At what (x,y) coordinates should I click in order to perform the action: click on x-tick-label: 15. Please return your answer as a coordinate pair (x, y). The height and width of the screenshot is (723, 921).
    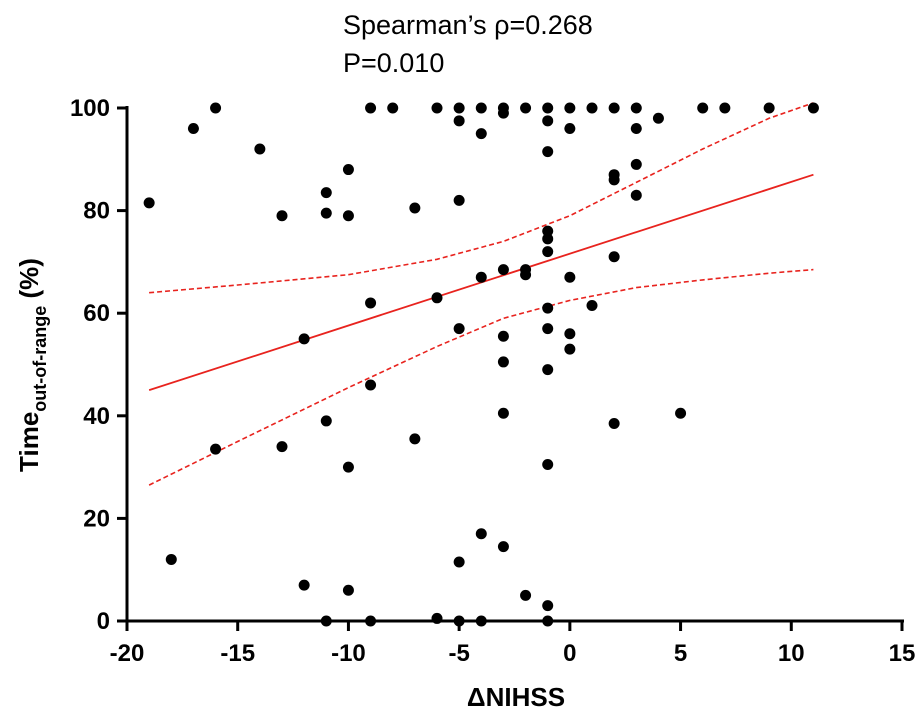
    Looking at the image, I should click on (902, 653).